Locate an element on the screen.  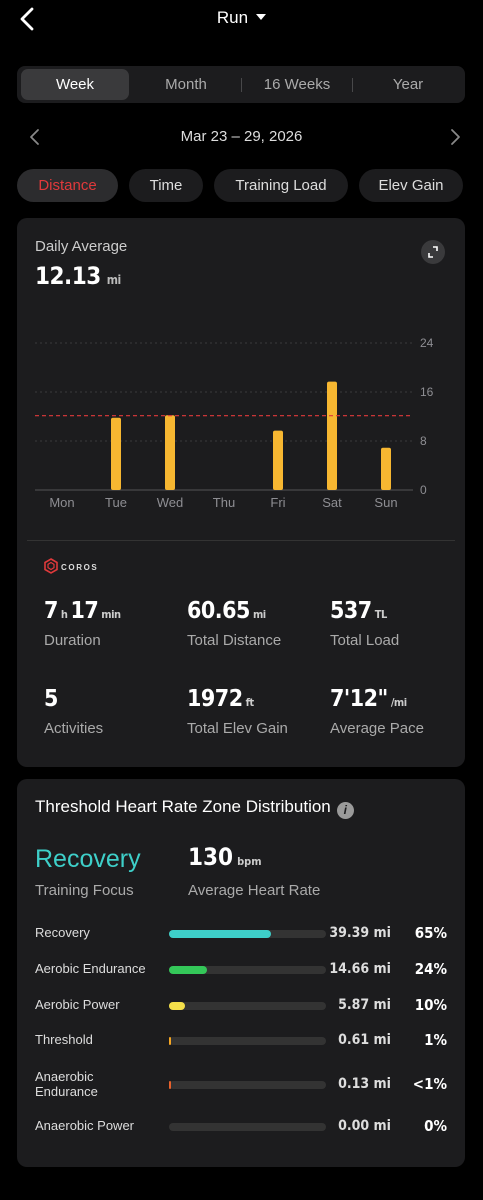
stat-unit: ft is located at coordinates (250, 702).